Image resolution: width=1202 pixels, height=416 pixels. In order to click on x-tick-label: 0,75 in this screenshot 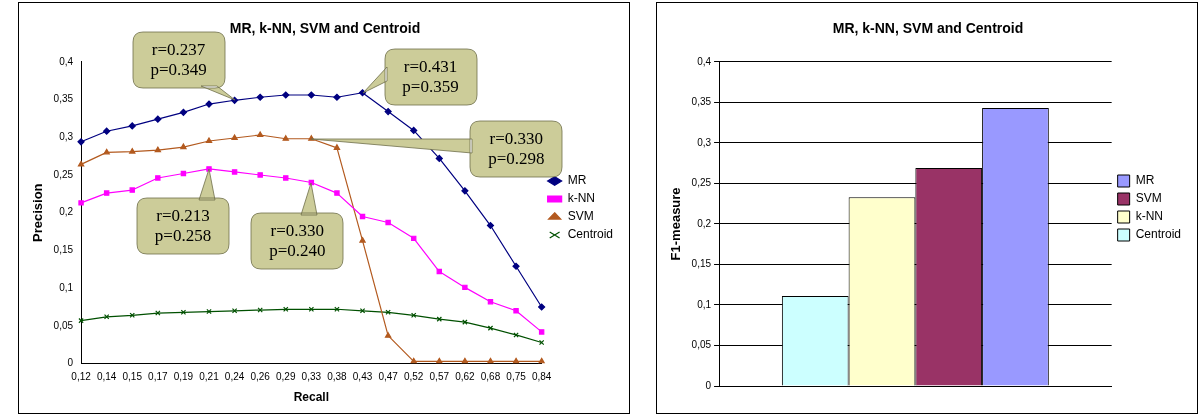, I will do `click(516, 377)`.